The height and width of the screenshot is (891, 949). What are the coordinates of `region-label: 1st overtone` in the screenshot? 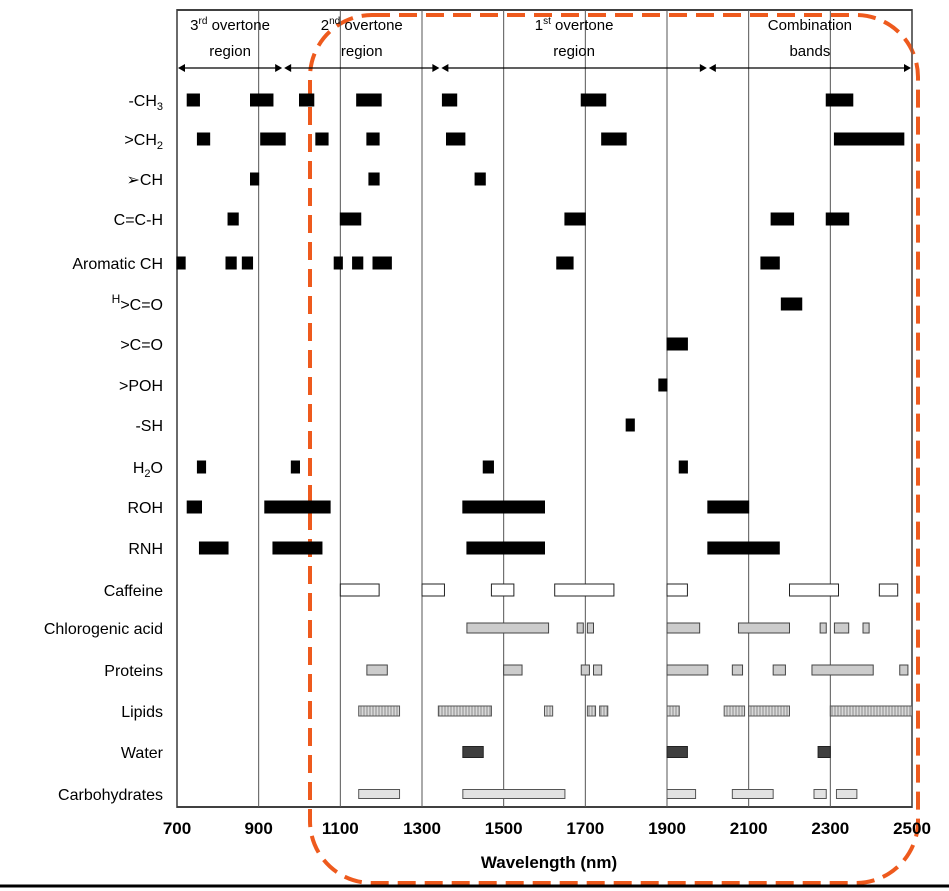 It's located at (574, 25).